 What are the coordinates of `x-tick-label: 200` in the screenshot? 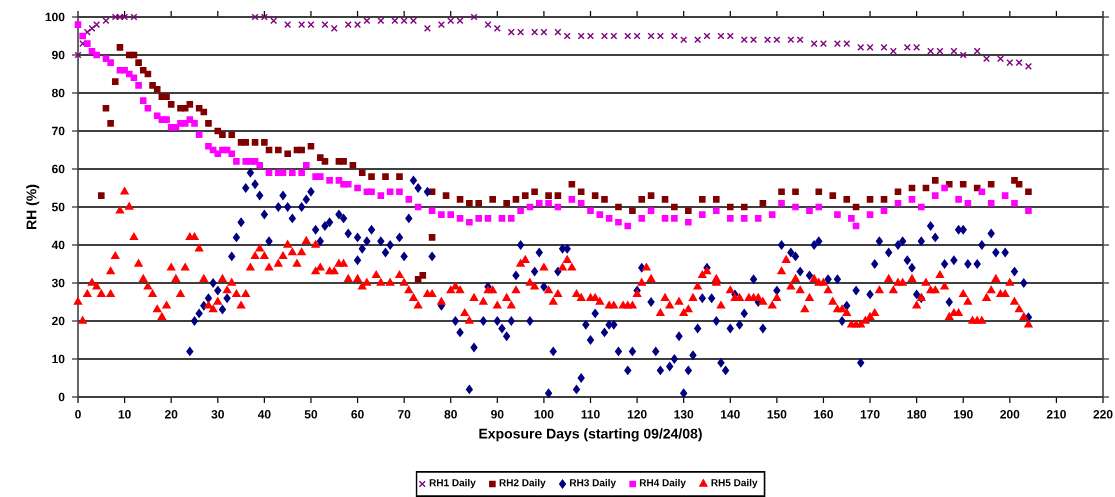 It's located at (1010, 414).